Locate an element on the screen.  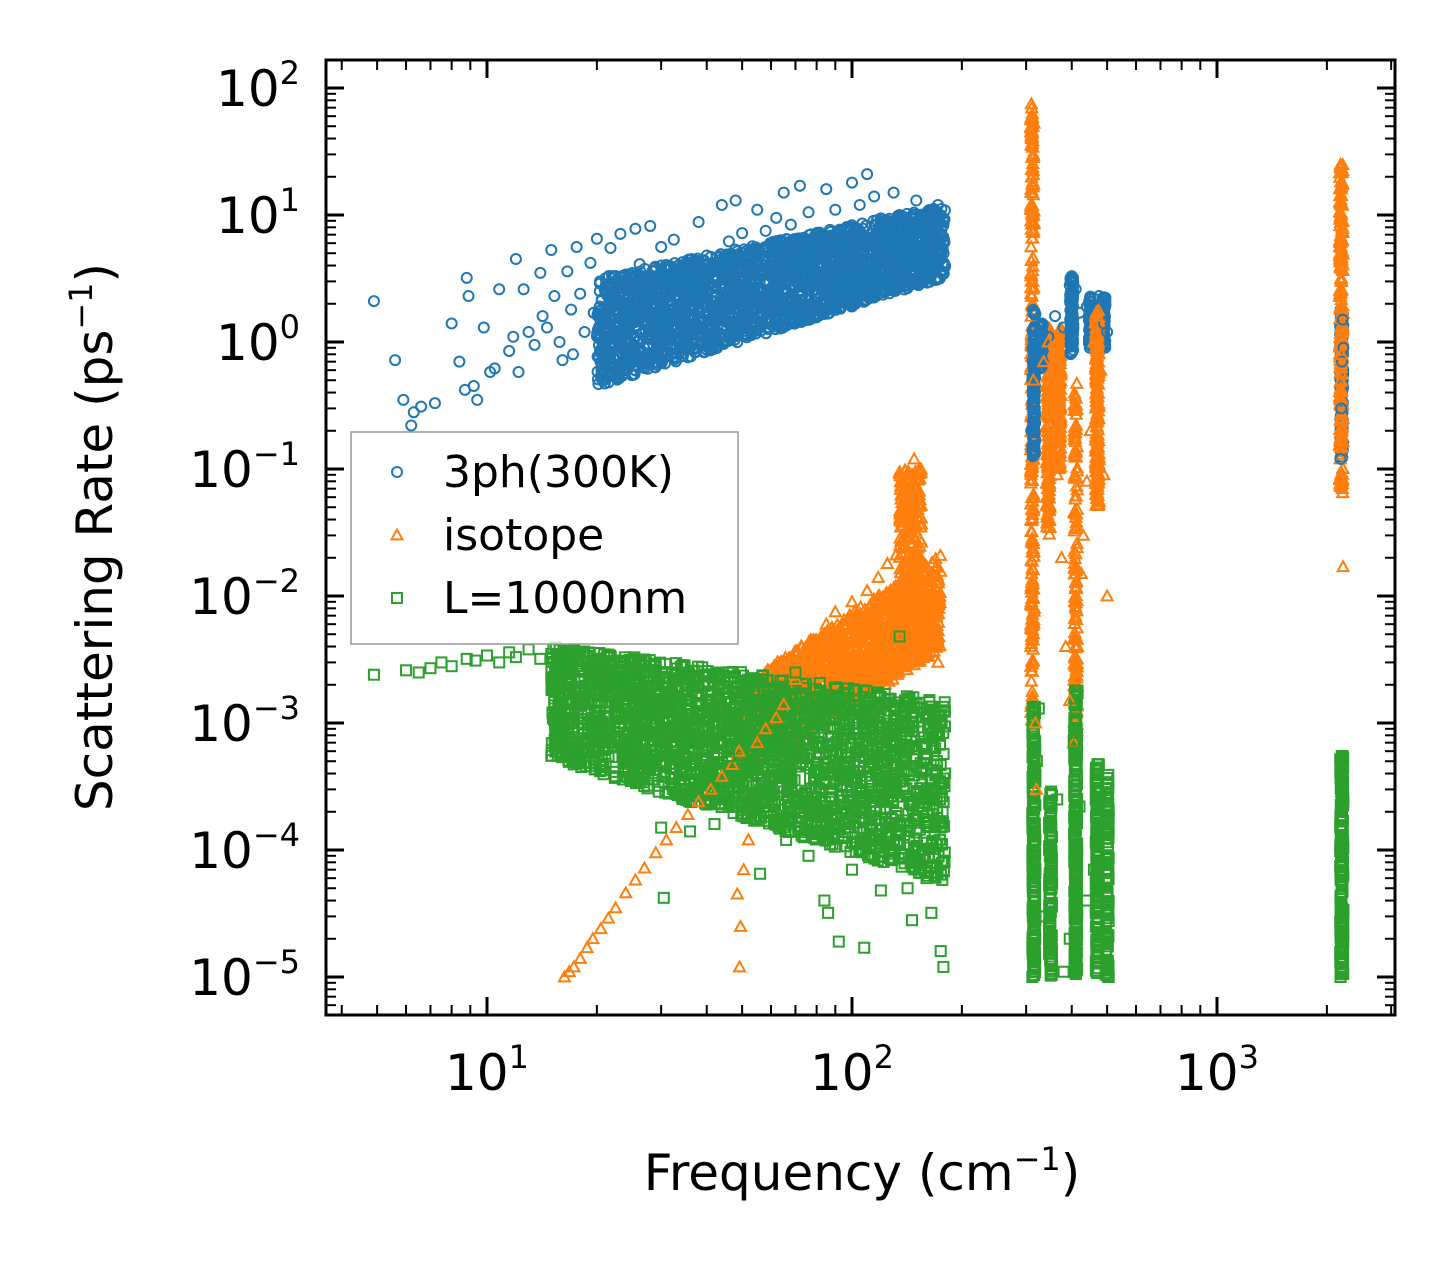
isotope-point is located at coordinates (940, 554).